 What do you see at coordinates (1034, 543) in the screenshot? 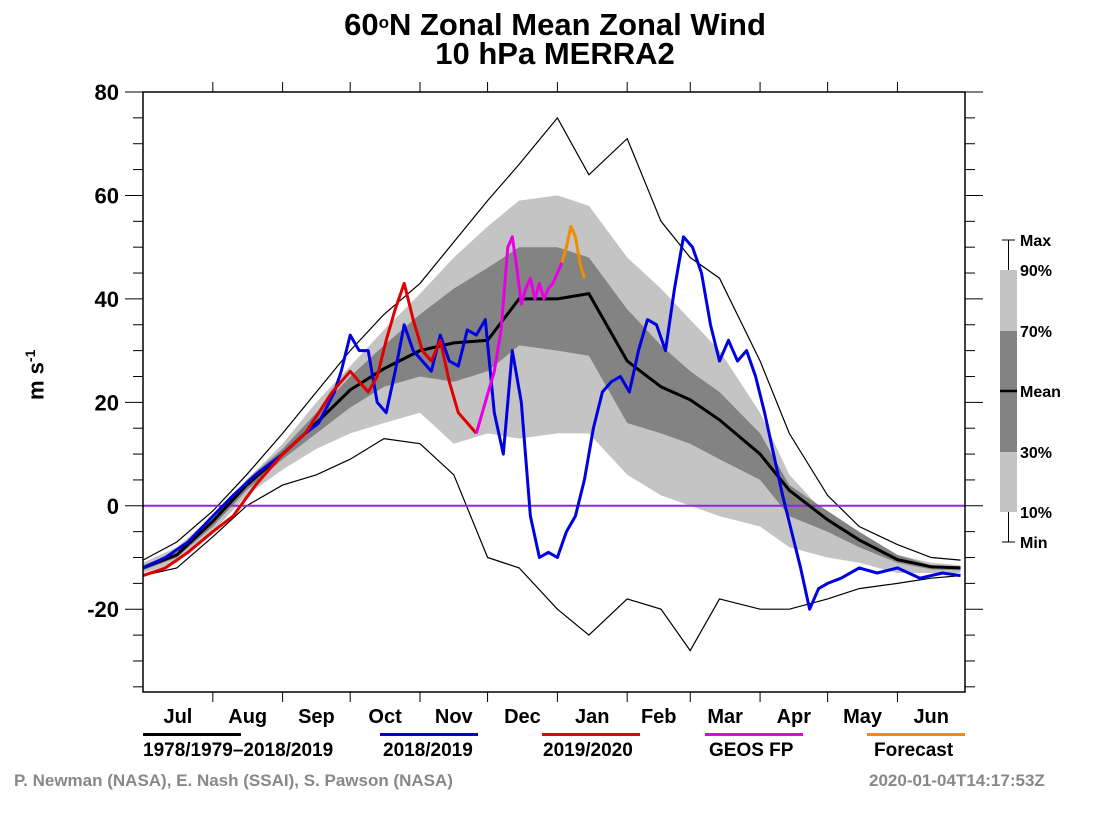
I see `legend-label: Min` at bounding box center [1034, 543].